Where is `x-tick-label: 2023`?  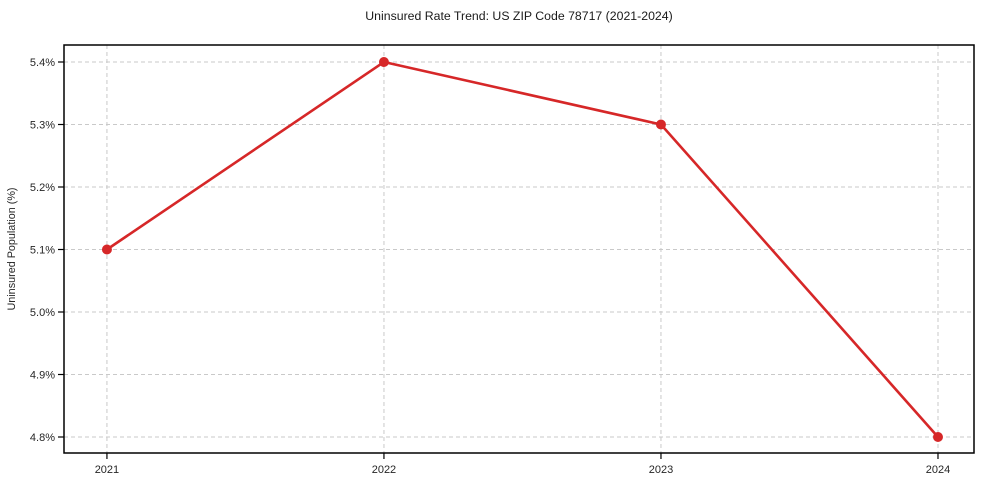 x-tick-label: 2023 is located at coordinates (661, 470).